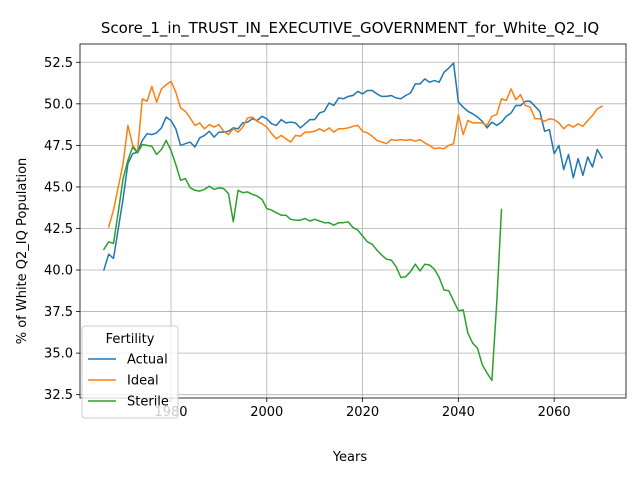 The width and height of the screenshot is (640, 480). I want to click on y-tick-label: 47.5, so click(58, 146).